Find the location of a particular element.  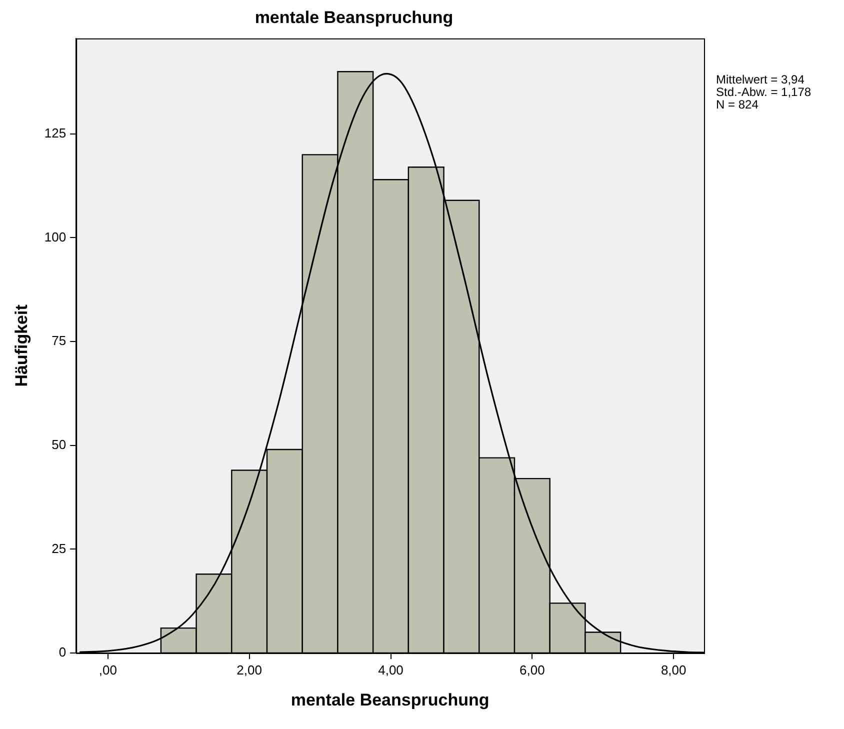

x-tick-label: ,00 is located at coordinates (107, 670).